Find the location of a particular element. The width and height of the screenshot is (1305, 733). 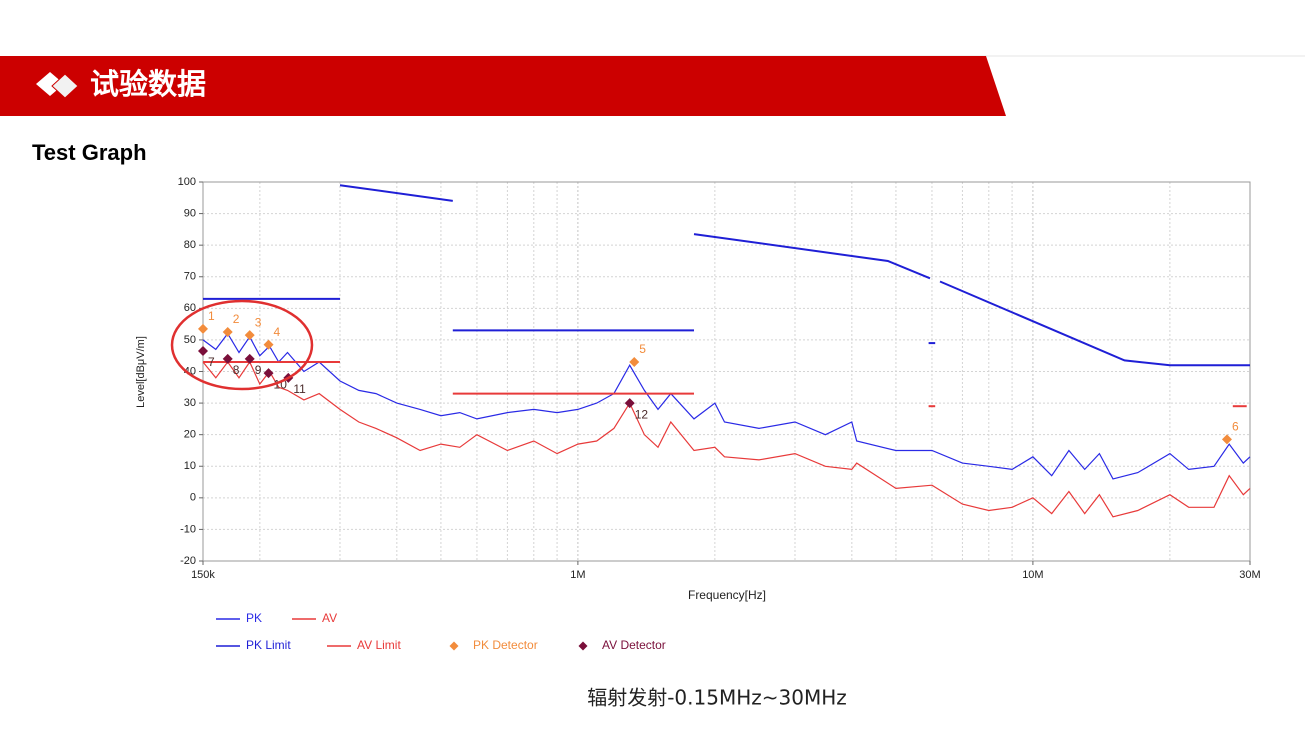

detector-label: 12 is located at coordinates (642, 414).